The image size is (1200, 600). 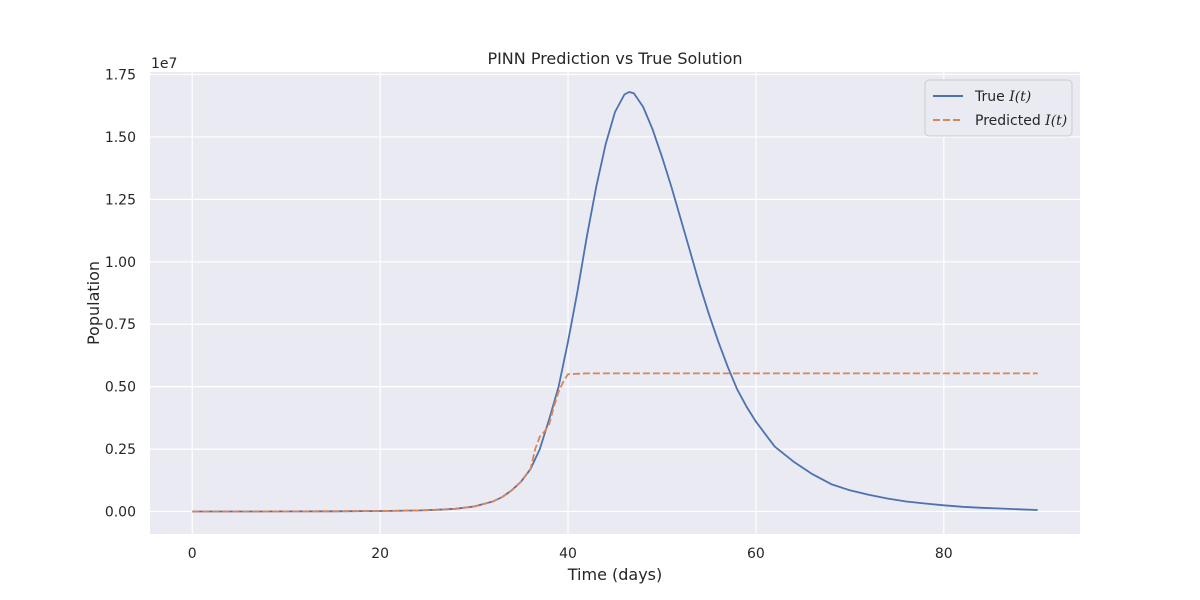 I want to click on x-tick-label: 80, so click(x=944, y=554).